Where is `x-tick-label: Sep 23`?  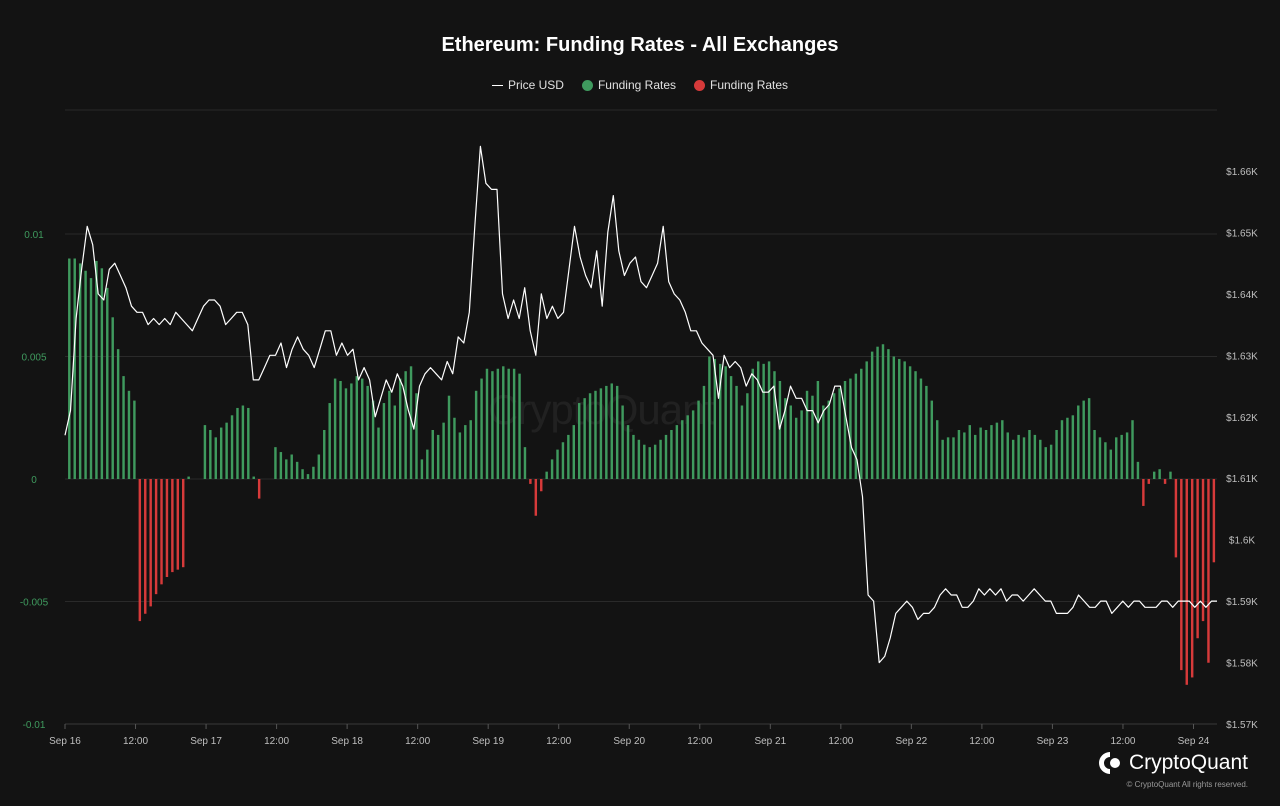
x-tick-label: Sep 23 is located at coordinates (1053, 741).